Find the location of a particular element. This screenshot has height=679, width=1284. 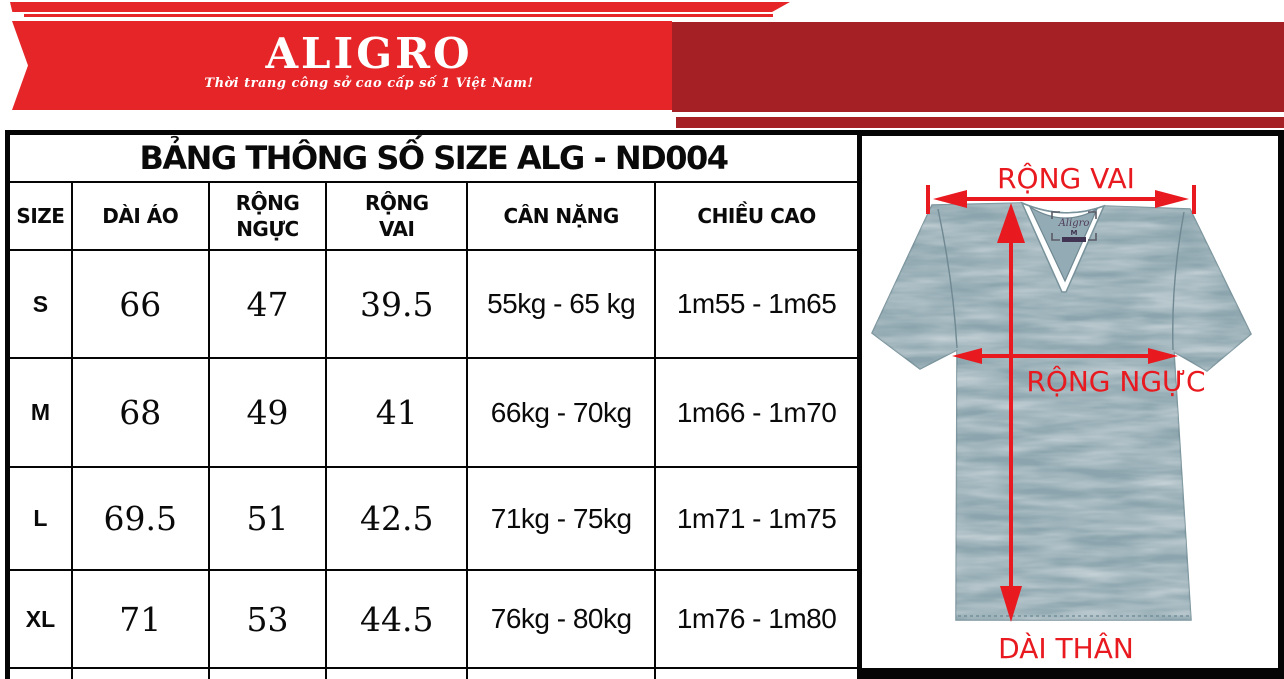

col-header-dai-ao: DÀI ÁO is located at coordinates (140, 216).